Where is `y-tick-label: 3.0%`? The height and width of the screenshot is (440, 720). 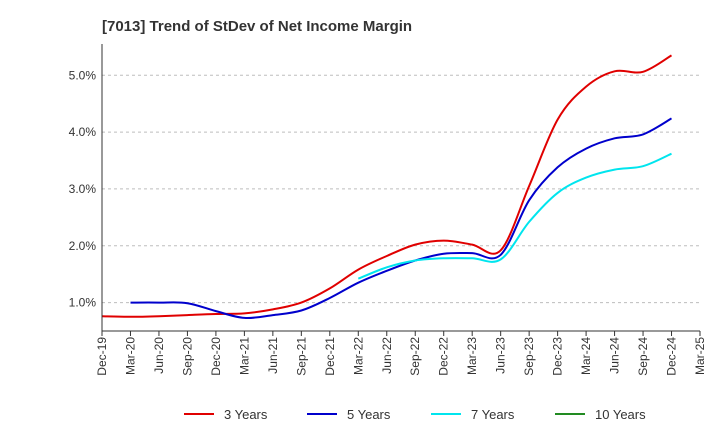 y-tick-label: 3.0% is located at coordinates (83, 189).